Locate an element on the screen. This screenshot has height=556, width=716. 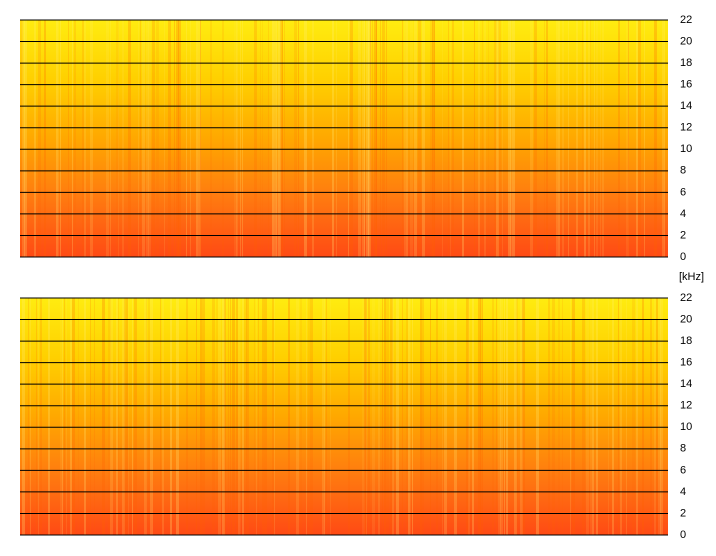
y-tick-label: 6 is located at coordinates (683, 192).